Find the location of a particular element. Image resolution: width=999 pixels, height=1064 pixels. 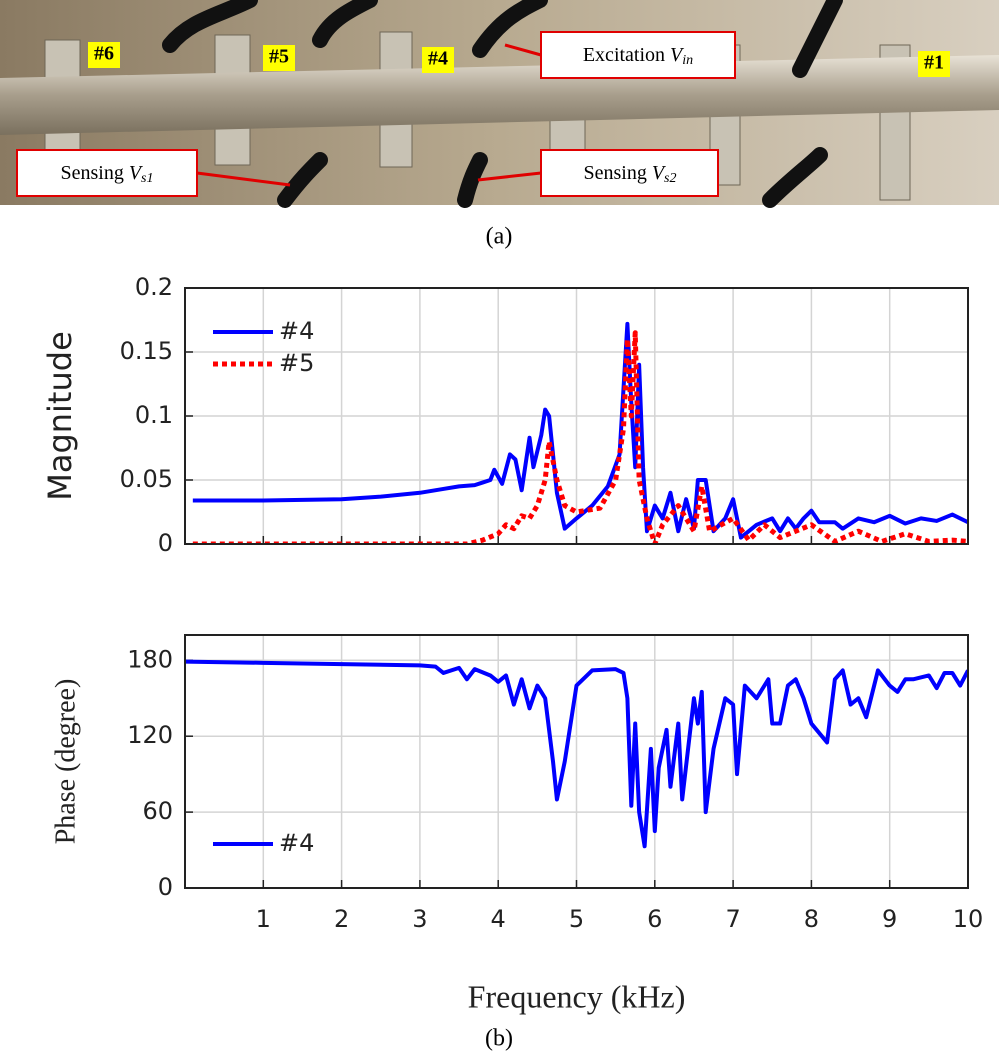

x-tick-label: 9 is located at coordinates (889, 919).